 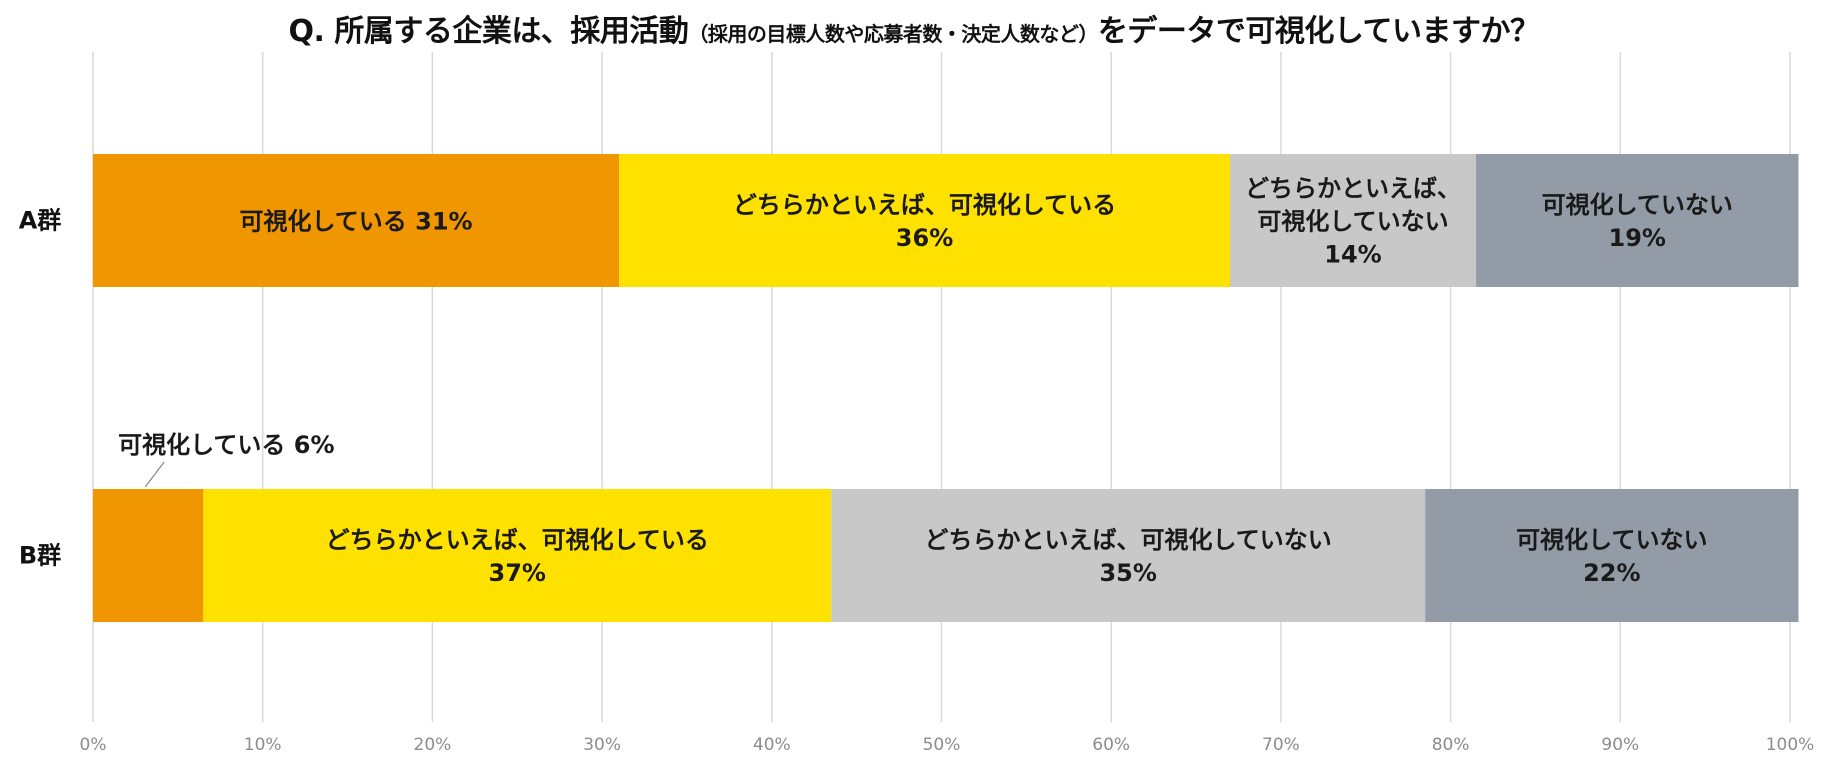 I want to click on x-tick-label: 80%, so click(x=1451, y=745).